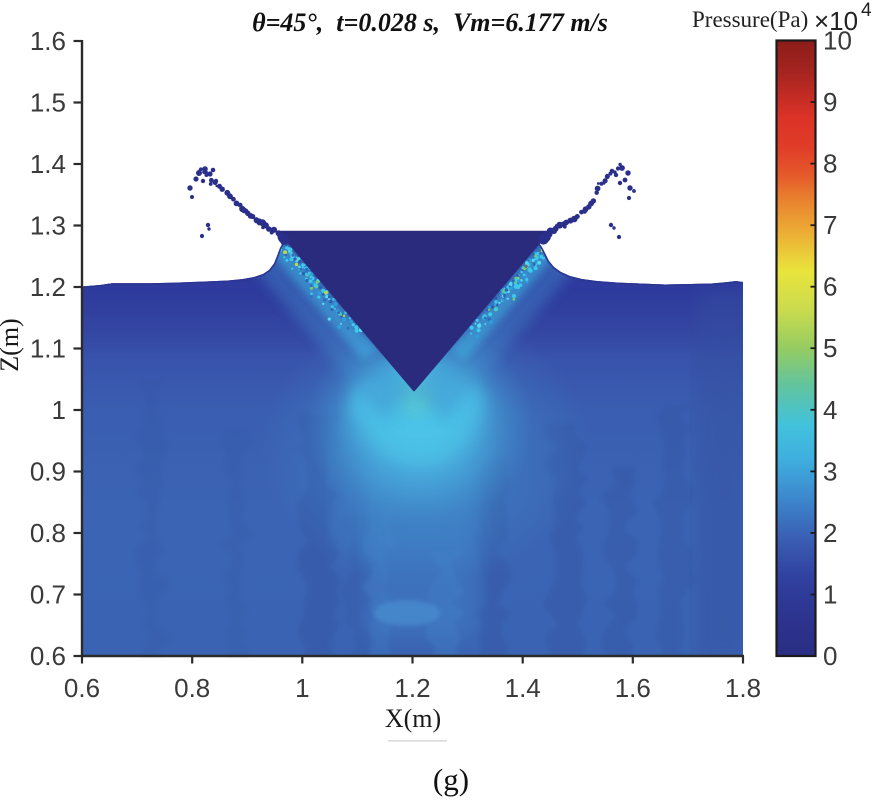  I want to click on svg-text: 1.5, so click(48, 103).